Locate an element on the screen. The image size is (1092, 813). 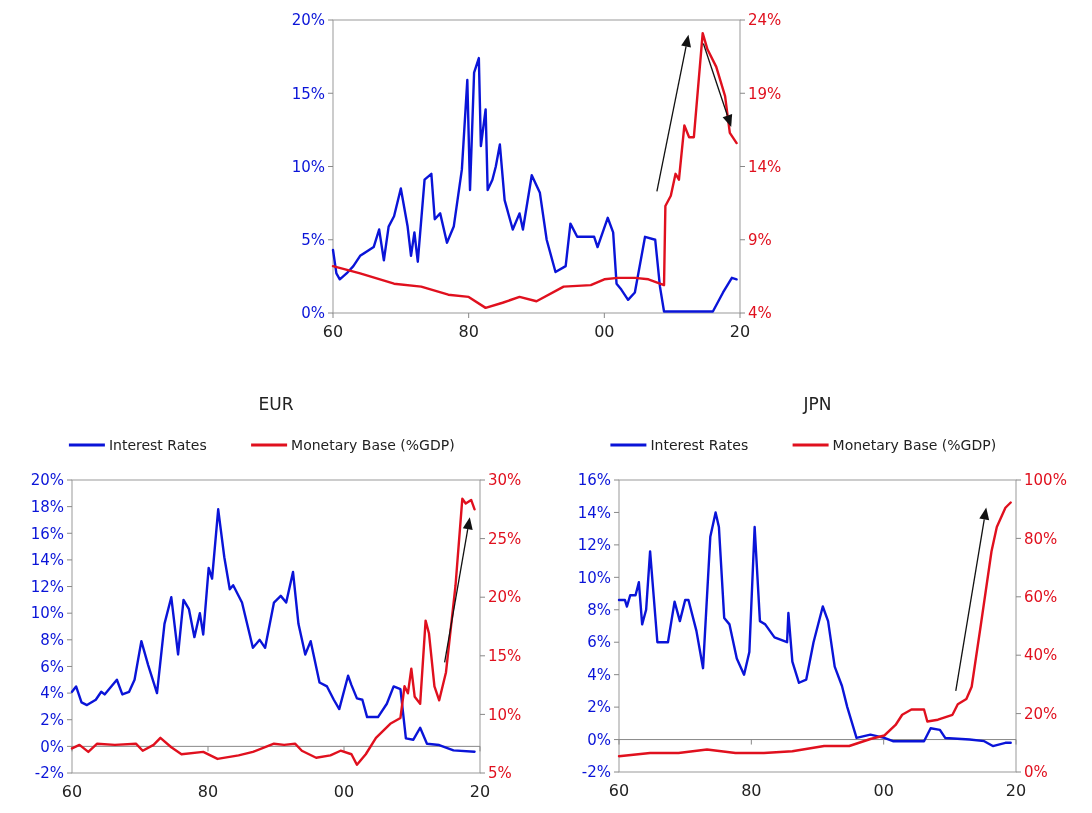
y2-tick-label: 14% is located at coordinates (765, 166).